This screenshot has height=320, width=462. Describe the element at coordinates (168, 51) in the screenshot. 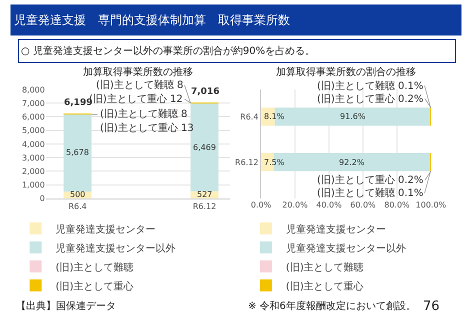

I see `text: ○ 児童発達支援センター以外の事業所の割合が約90%を占める。` at that location.